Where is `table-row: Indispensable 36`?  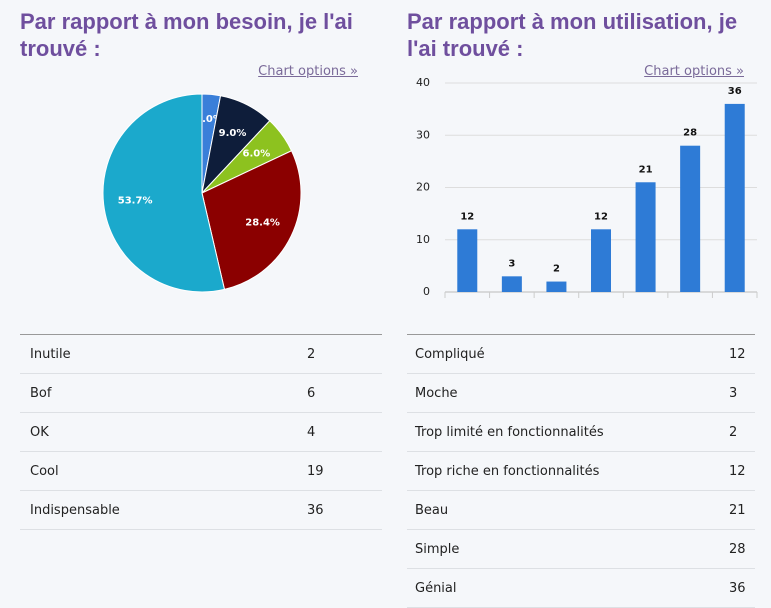
table-row: Indispensable 36 is located at coordinates (201, 510).